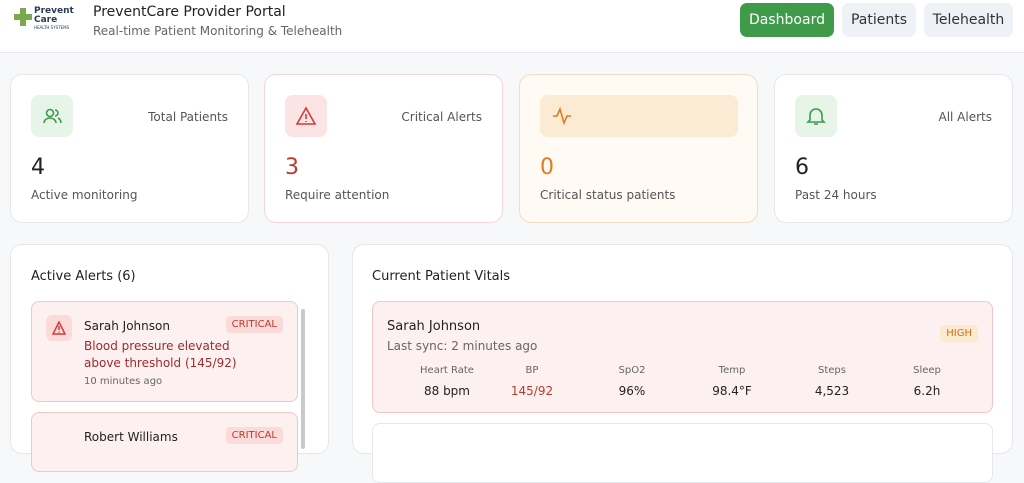 Image resolution: width=1024 pixels, height=483 pixels. I want to click on logo-text: Prevent, so click(54, 11).